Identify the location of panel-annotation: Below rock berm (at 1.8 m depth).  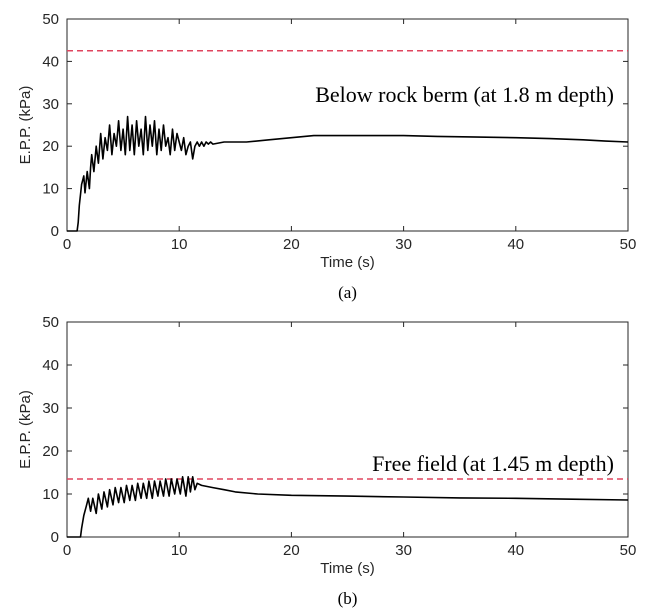
(464, 94).